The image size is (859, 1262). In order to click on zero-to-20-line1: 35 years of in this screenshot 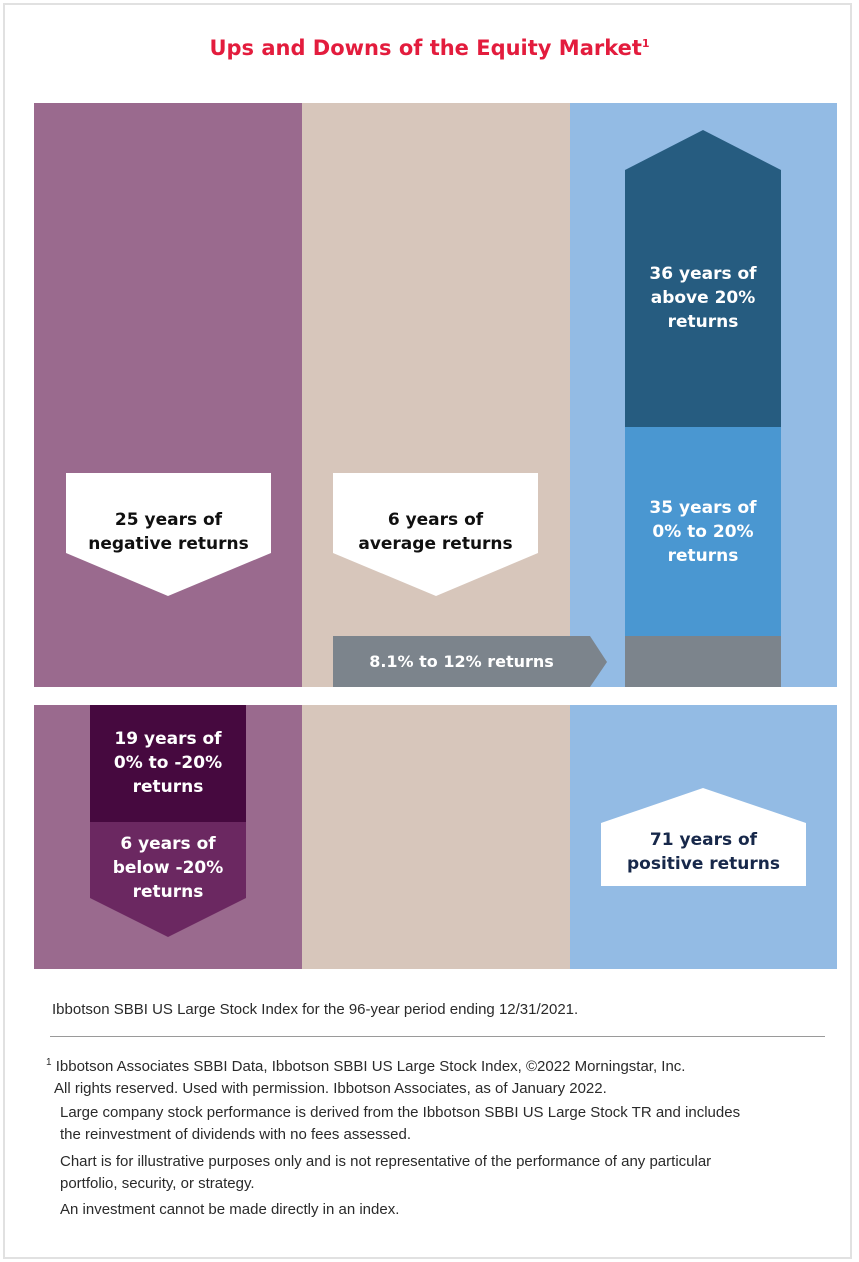, I will do `click(703, 508)`.